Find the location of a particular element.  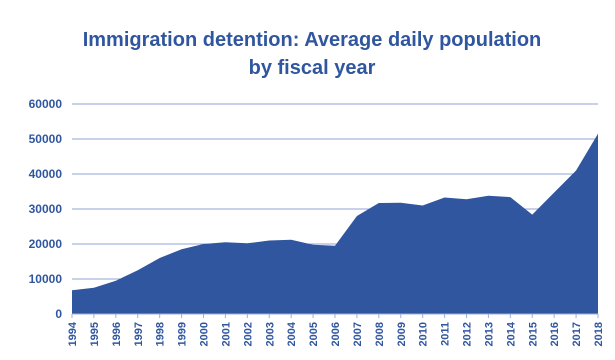

x-tick-label: 2006 is located at coordinates (336, 334).